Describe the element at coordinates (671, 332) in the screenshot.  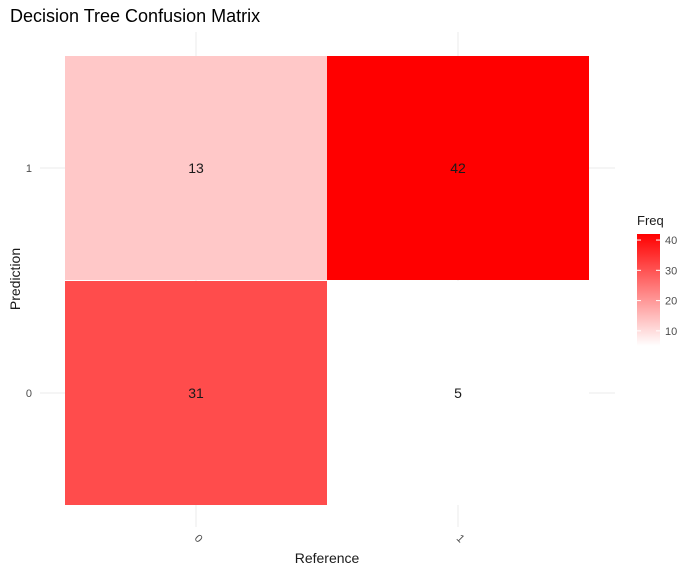
I see `legend-tick-label-10: 10` at that location.